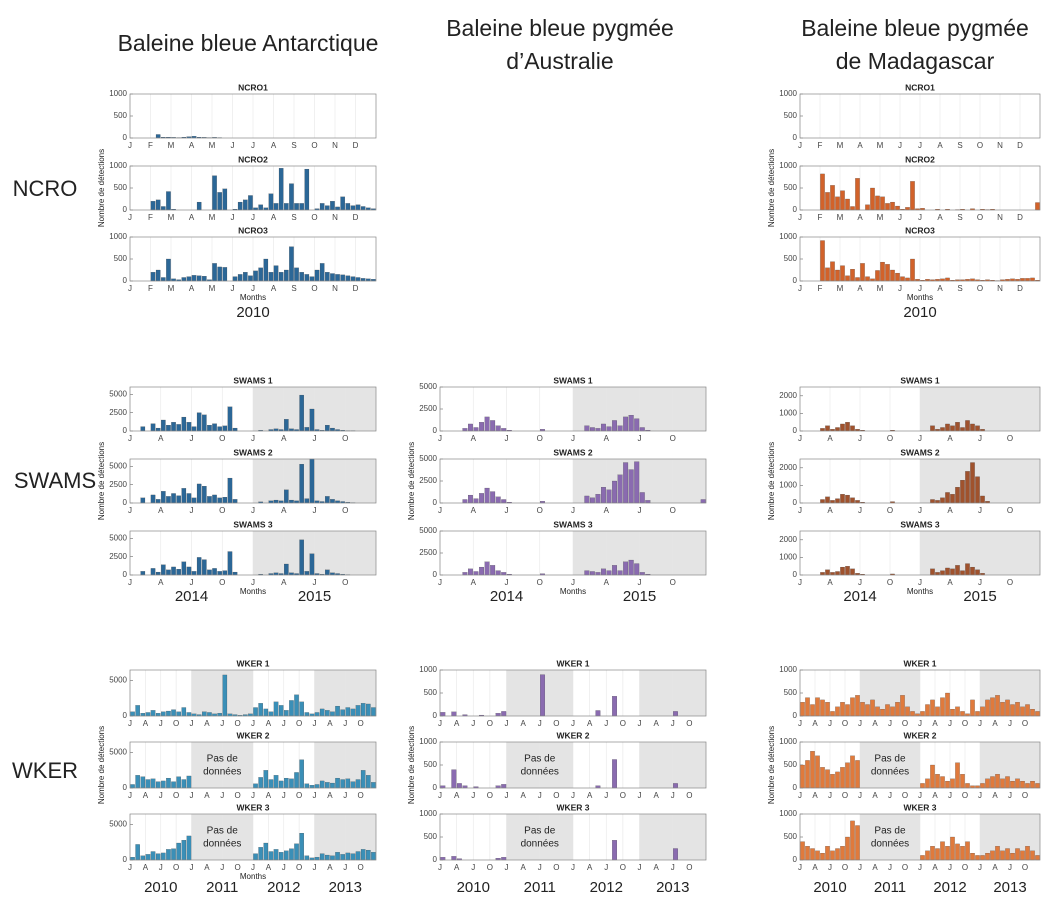 The width and height of the screenshot is (1042, 899). I want to click on y-axis-label: Nombre de détections, so click(101, 188).